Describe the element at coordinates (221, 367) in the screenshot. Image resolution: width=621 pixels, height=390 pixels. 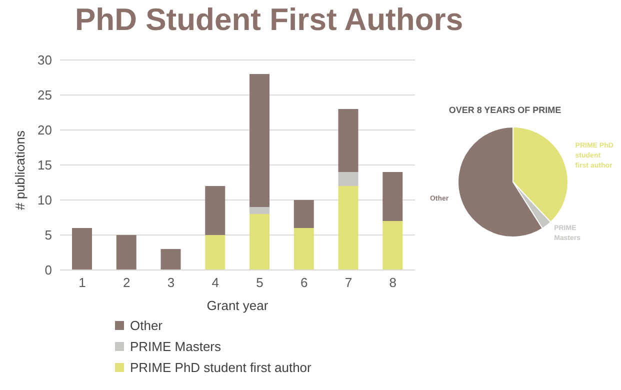
I see `legend-label: PRIME PhD student first author` at that location.